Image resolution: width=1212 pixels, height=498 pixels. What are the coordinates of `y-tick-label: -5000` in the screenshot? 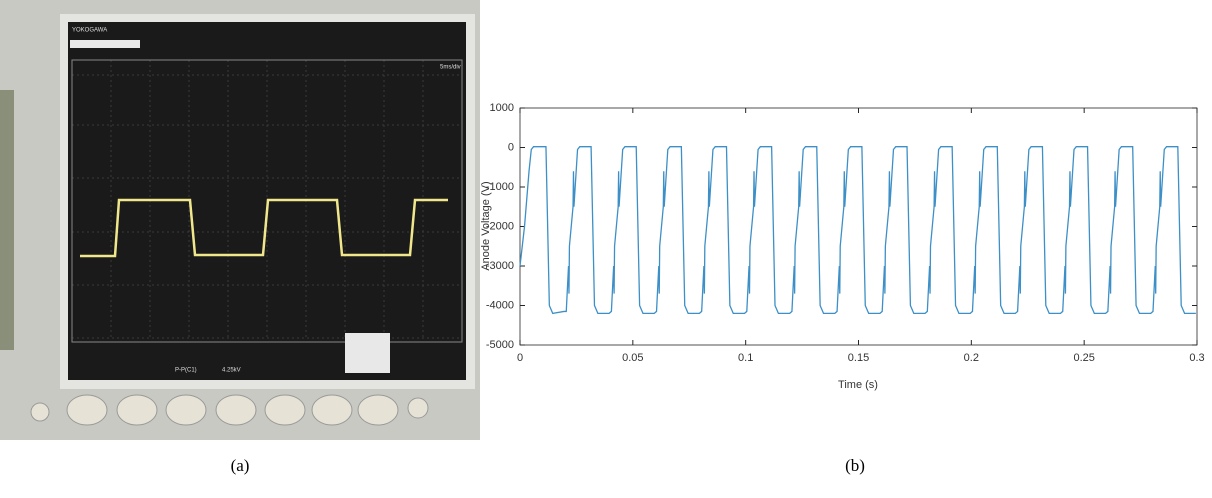 It's located at (500, 345).